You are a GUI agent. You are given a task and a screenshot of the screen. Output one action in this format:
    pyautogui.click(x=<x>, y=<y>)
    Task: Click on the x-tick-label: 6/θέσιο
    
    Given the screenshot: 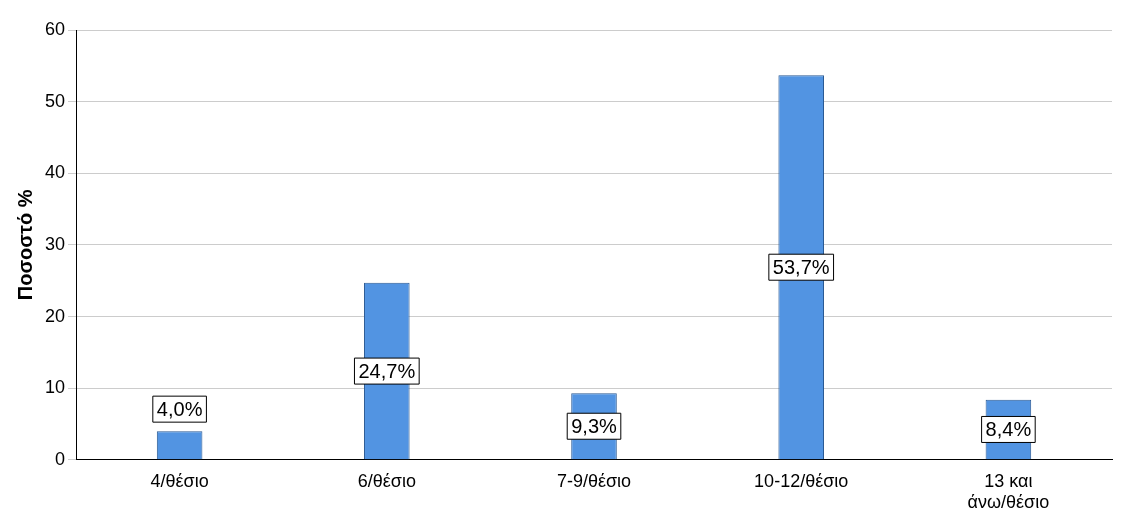 What is the action you would take?
    pyautogui.click(x=386, y=480)
    